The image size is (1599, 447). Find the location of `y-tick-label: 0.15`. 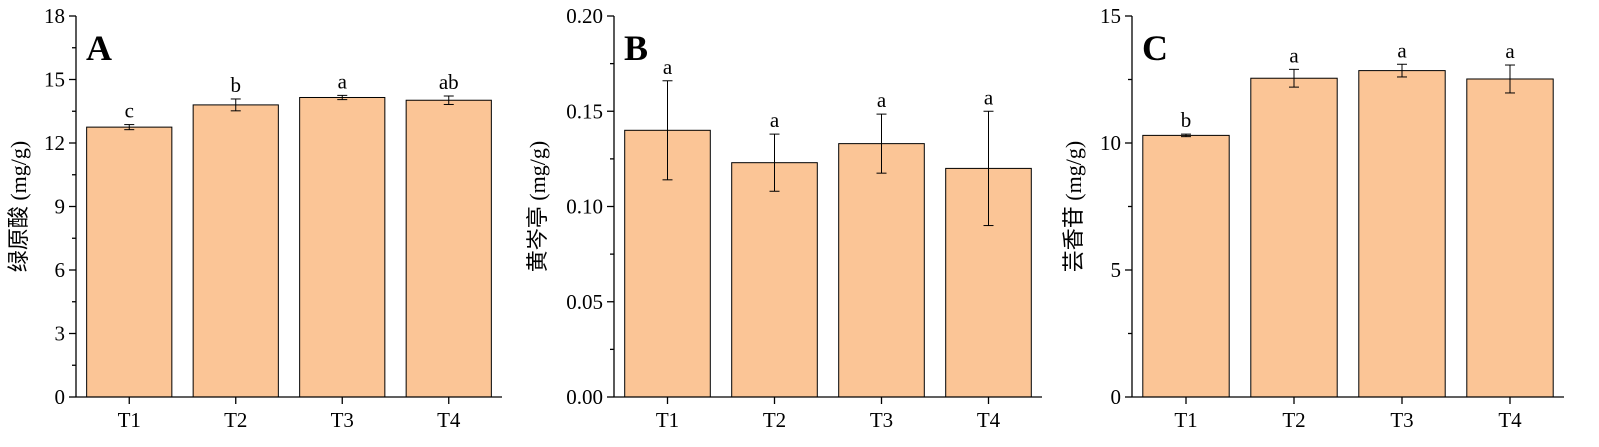

y-tick-label: 0.15 is located at coordinates (584, 111).